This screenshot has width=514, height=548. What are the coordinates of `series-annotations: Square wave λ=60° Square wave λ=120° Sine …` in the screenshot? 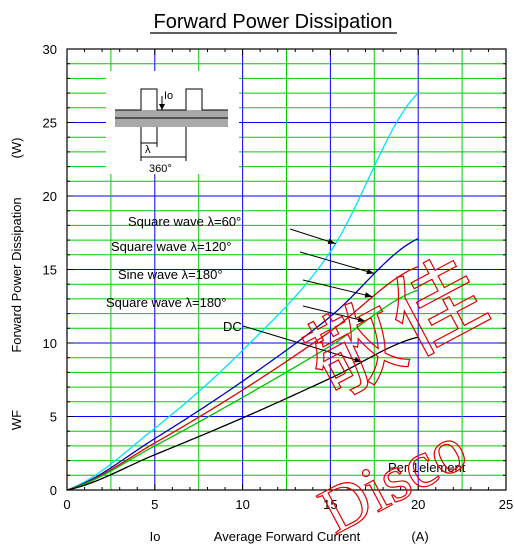 It's located at (240, 288).